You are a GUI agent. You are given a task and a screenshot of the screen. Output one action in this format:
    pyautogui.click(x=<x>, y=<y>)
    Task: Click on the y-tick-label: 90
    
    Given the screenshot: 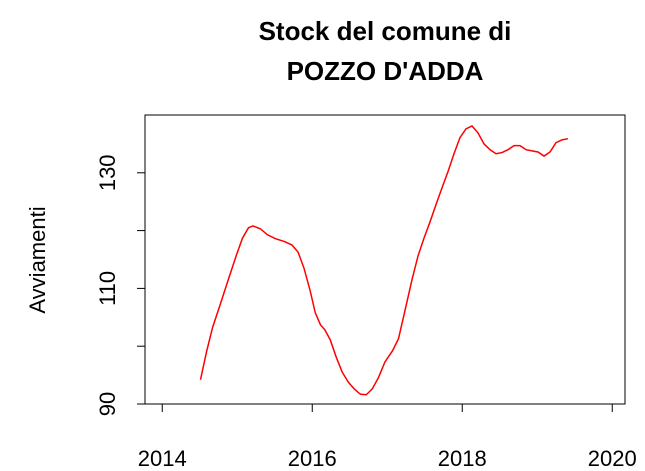 What is the action you would take?
    pyautogui.click(x=107, y=404)
    